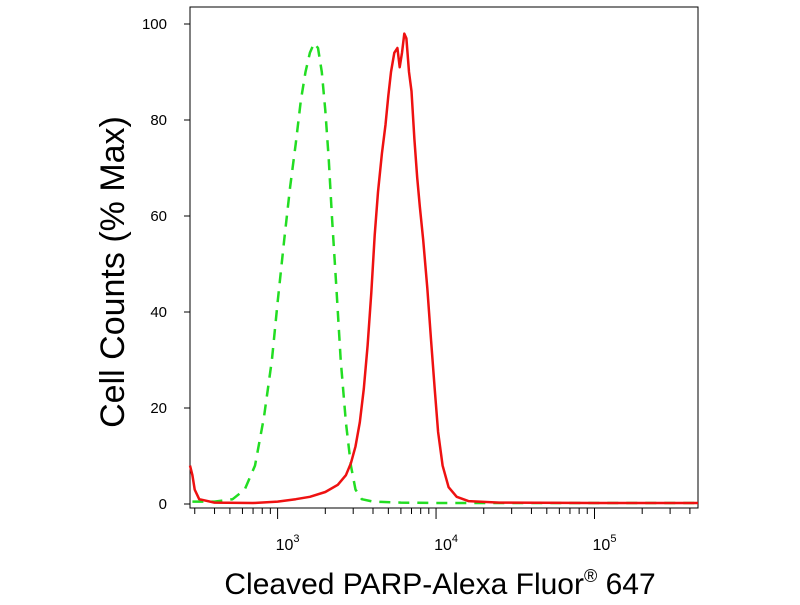  What do you see at coordinates (163, 504) in the screenshot?
I see `y-tick-label: 0` at bounding box center [163, 504].